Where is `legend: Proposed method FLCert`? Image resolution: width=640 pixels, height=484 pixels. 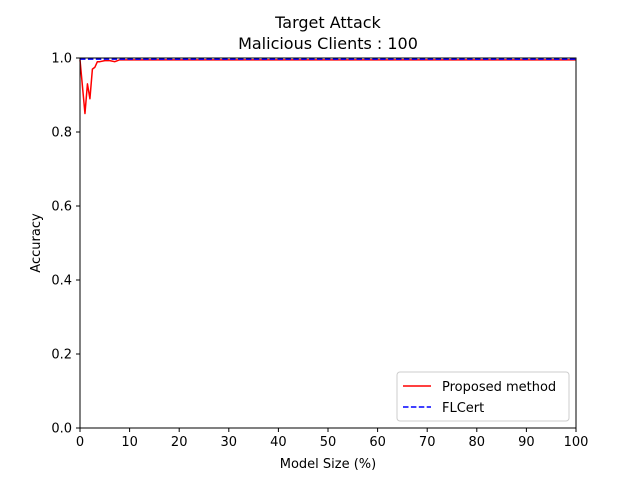 legend: Proposed method FLCert is located at coordinates (483, 396).